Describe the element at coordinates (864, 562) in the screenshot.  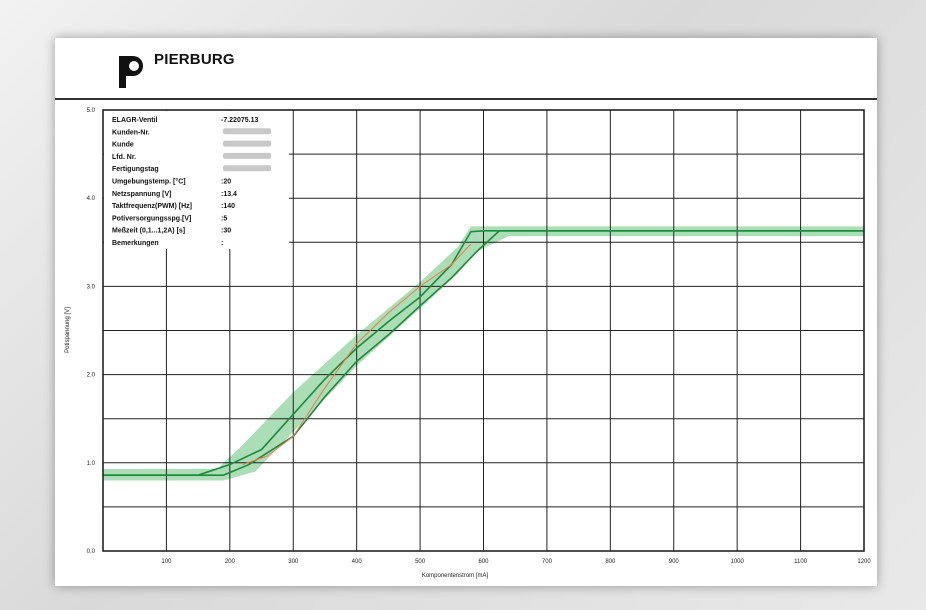
I see `x-tick-label: 1200` at that location.